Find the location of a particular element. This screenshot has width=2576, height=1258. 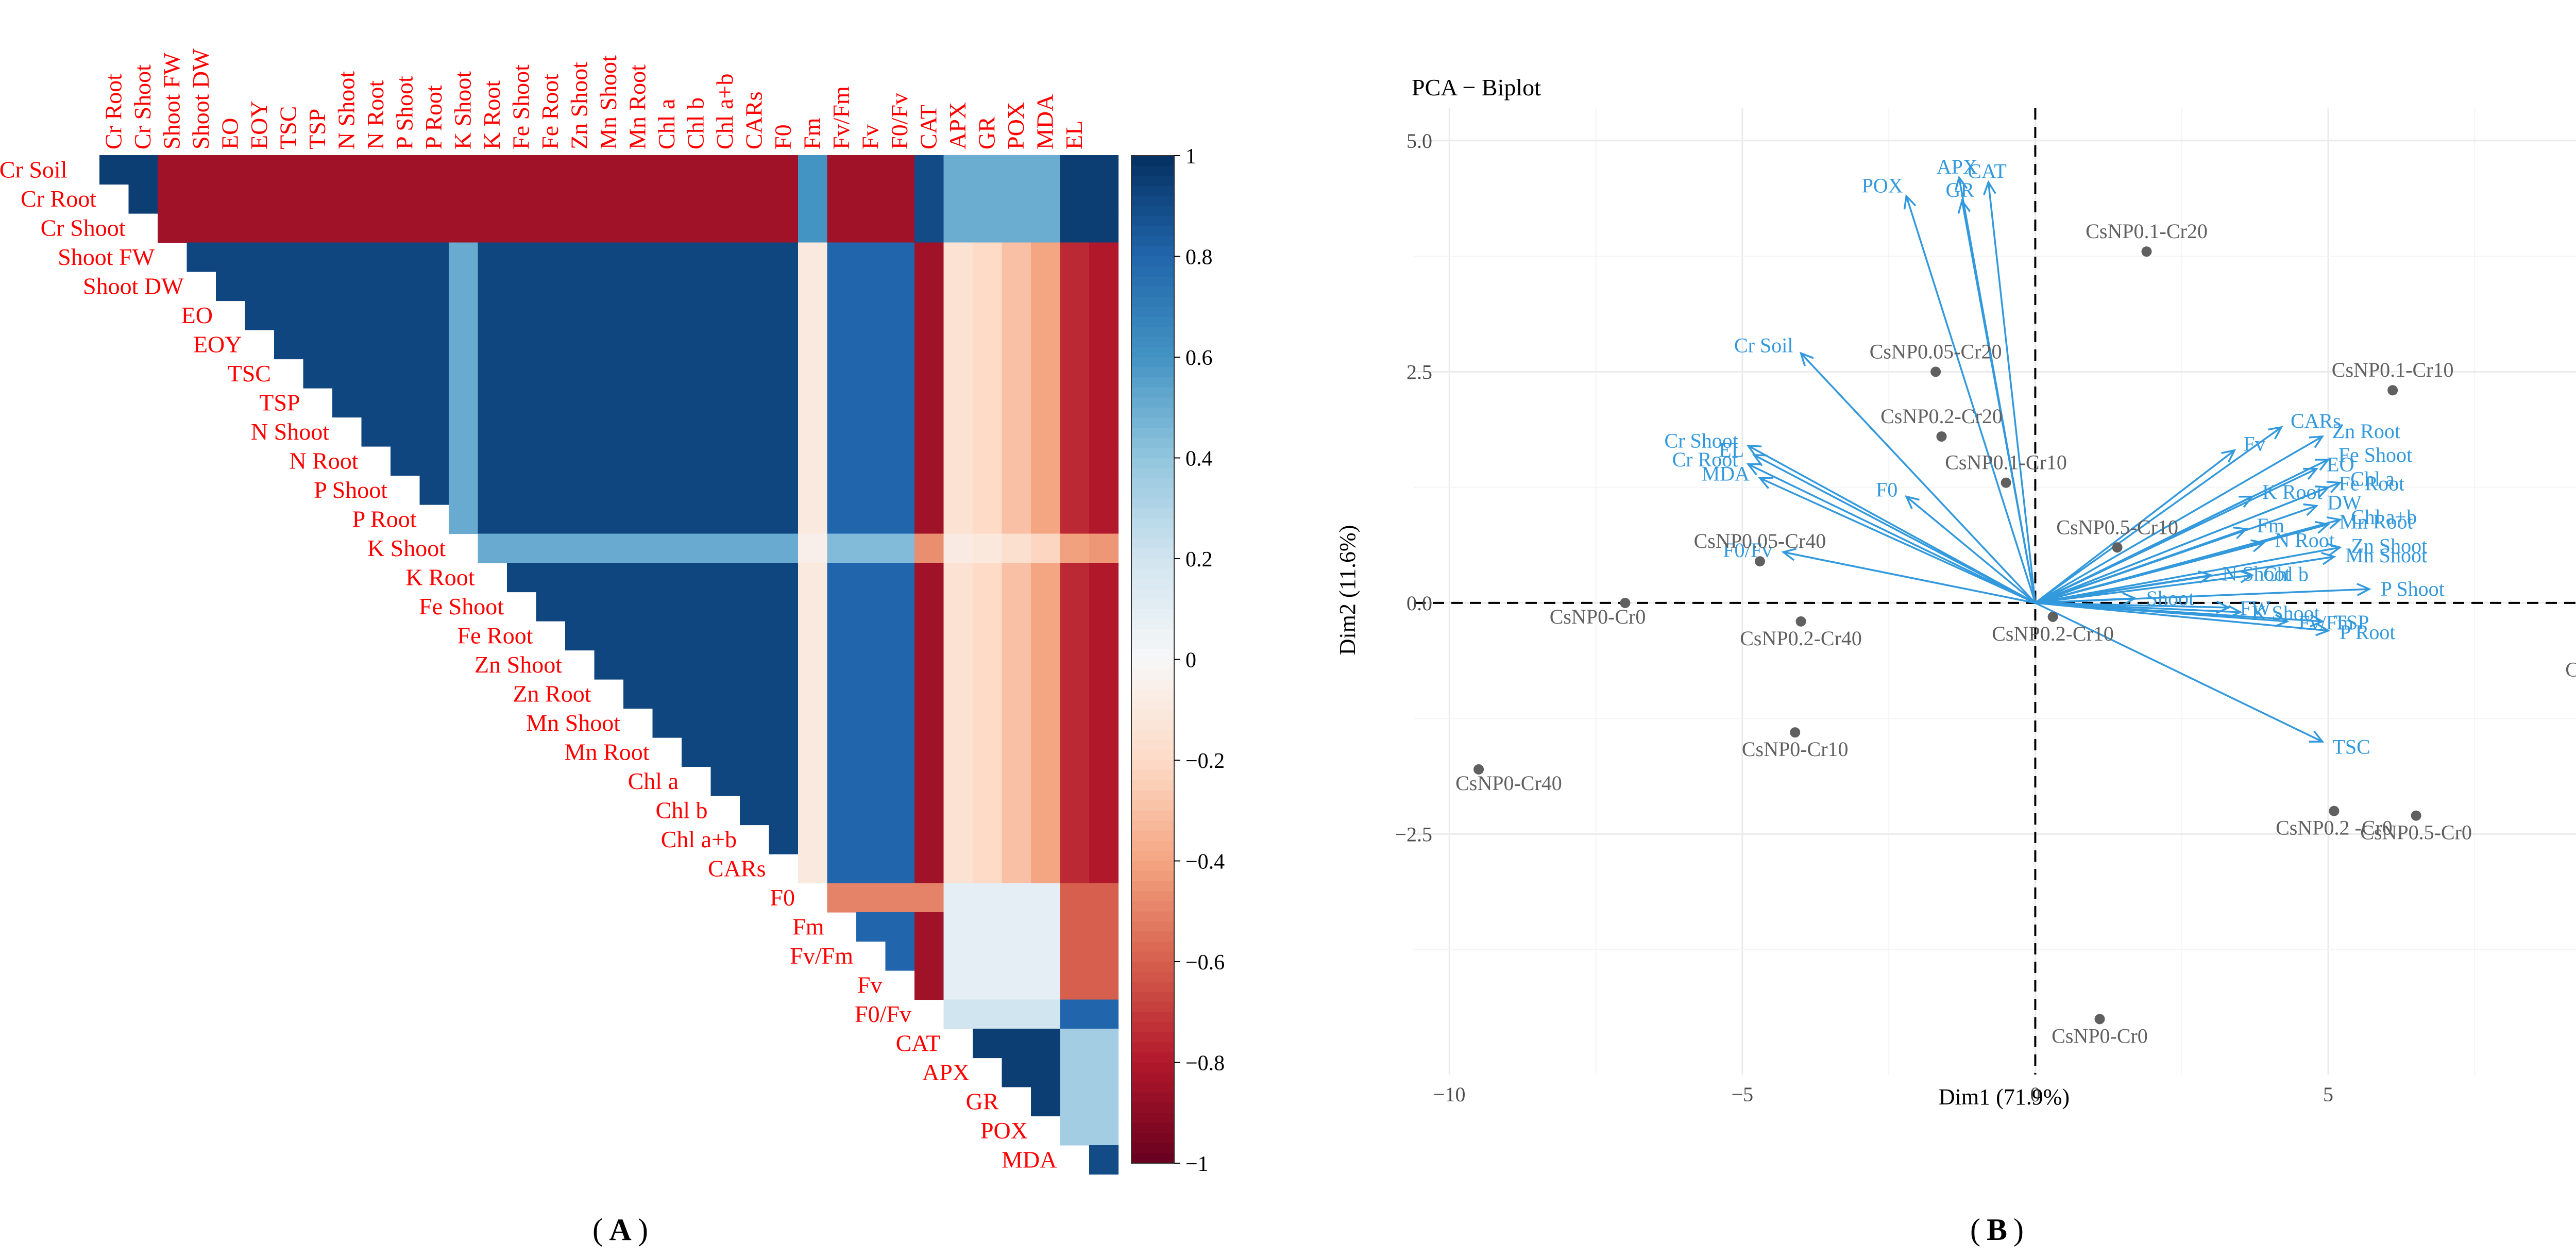

pca-score-label: CsNP0.1-Cr20 is located at coordinates (2147, 231).